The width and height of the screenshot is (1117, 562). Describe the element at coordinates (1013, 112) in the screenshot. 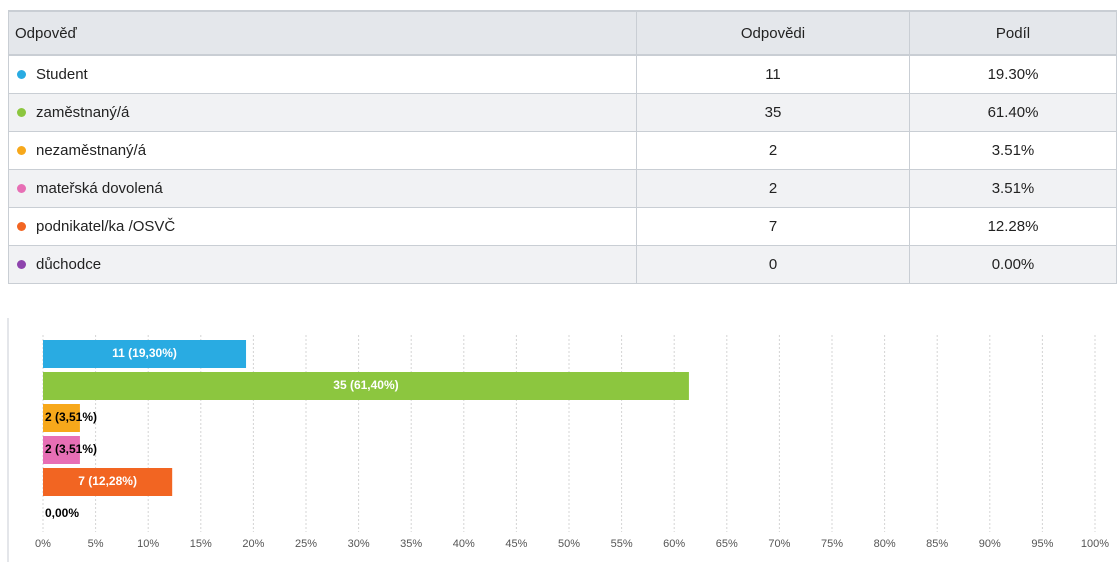

I see `share-cell: 61.40%` at that location.